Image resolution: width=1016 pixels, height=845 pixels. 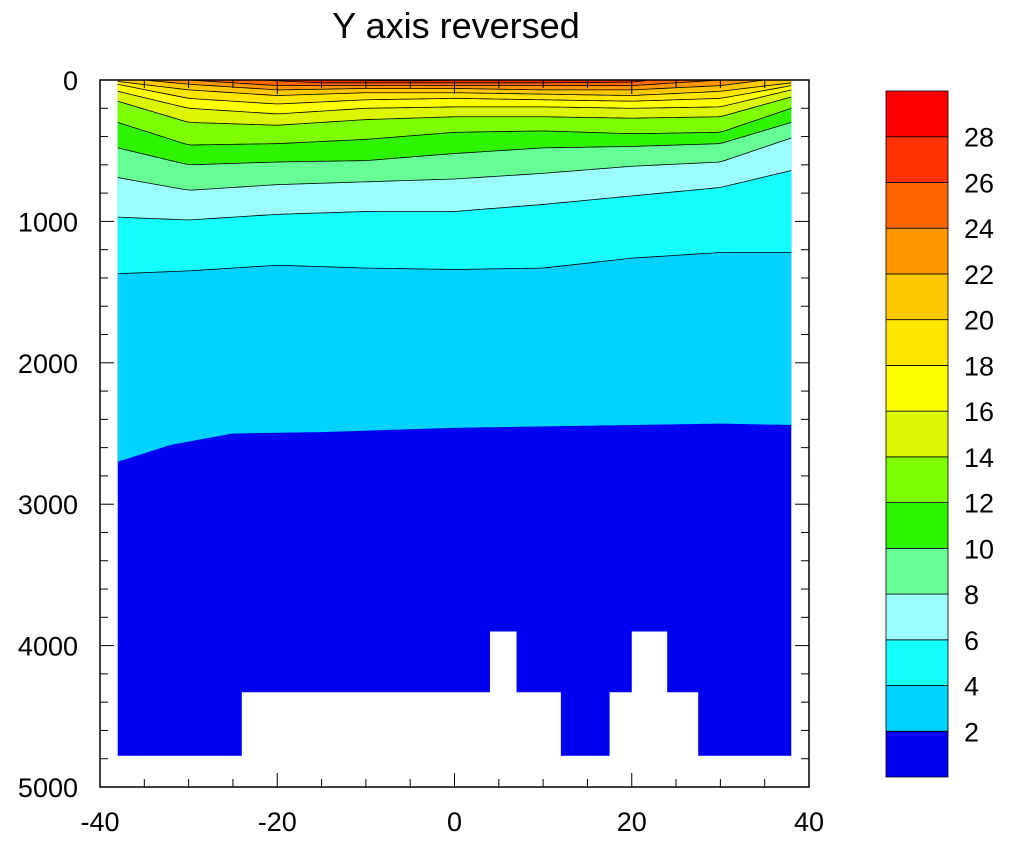 What do you see at coordinates (971, 595) in the screenshot?
I see `colorbar-label-8: 8` at bounding box center [971, 595].